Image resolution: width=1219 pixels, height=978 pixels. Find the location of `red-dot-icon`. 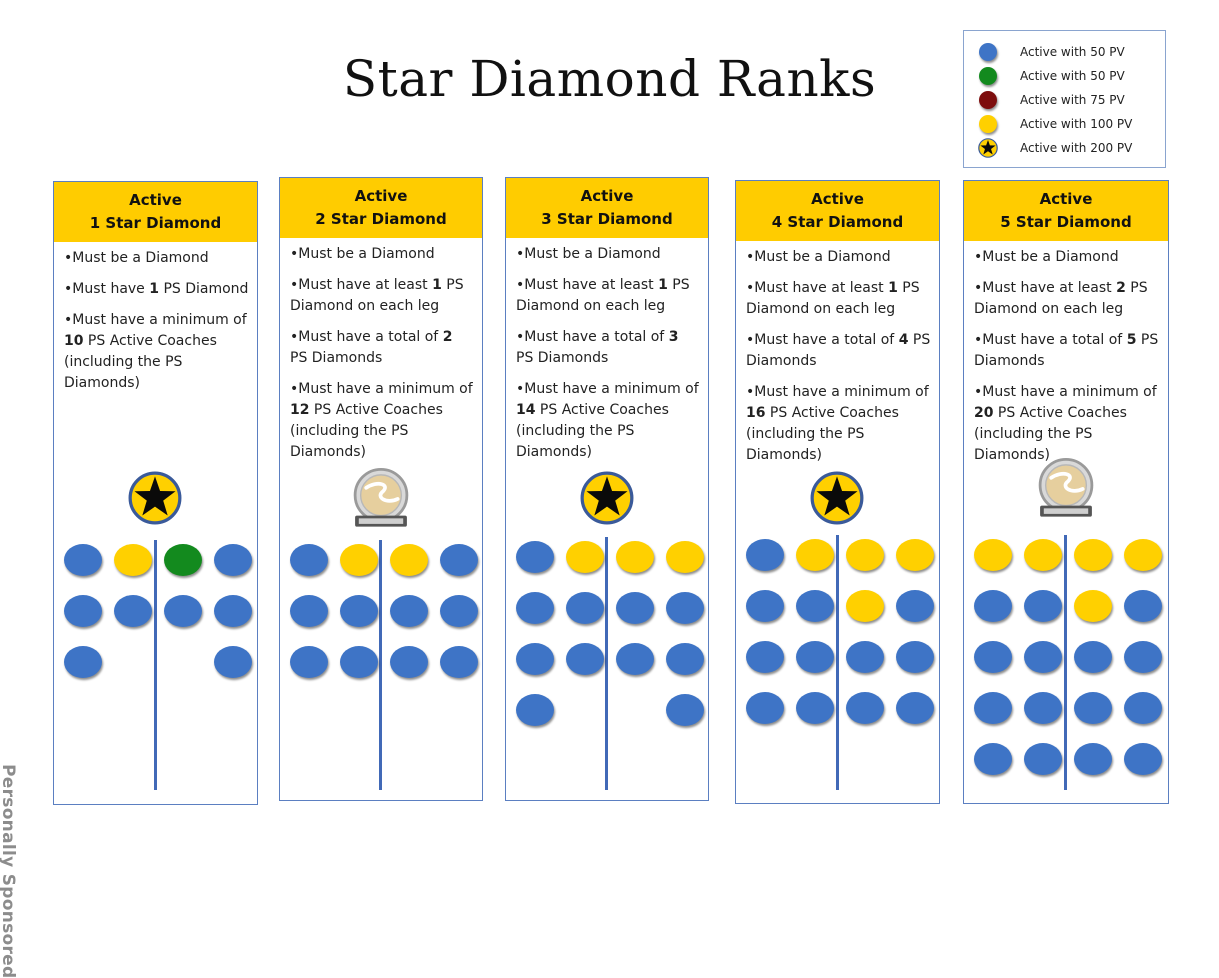

red-dot-icon is located at coordinates (988, 100).